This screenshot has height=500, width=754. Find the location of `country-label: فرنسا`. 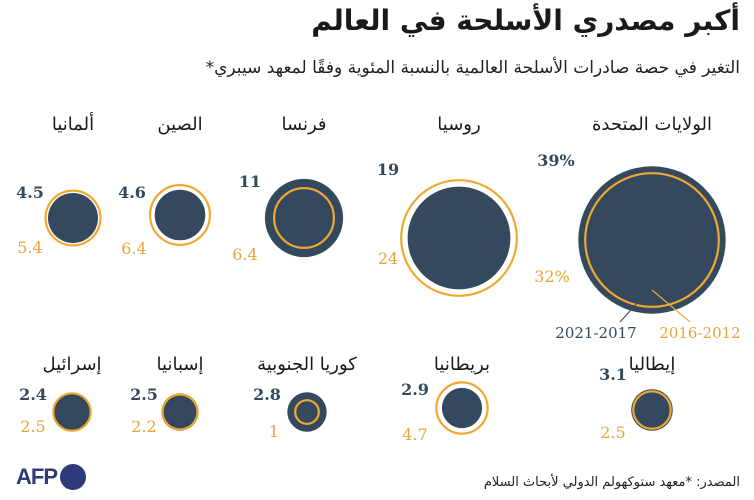

country-label: فرنسا is located at coordinates (303, 124).